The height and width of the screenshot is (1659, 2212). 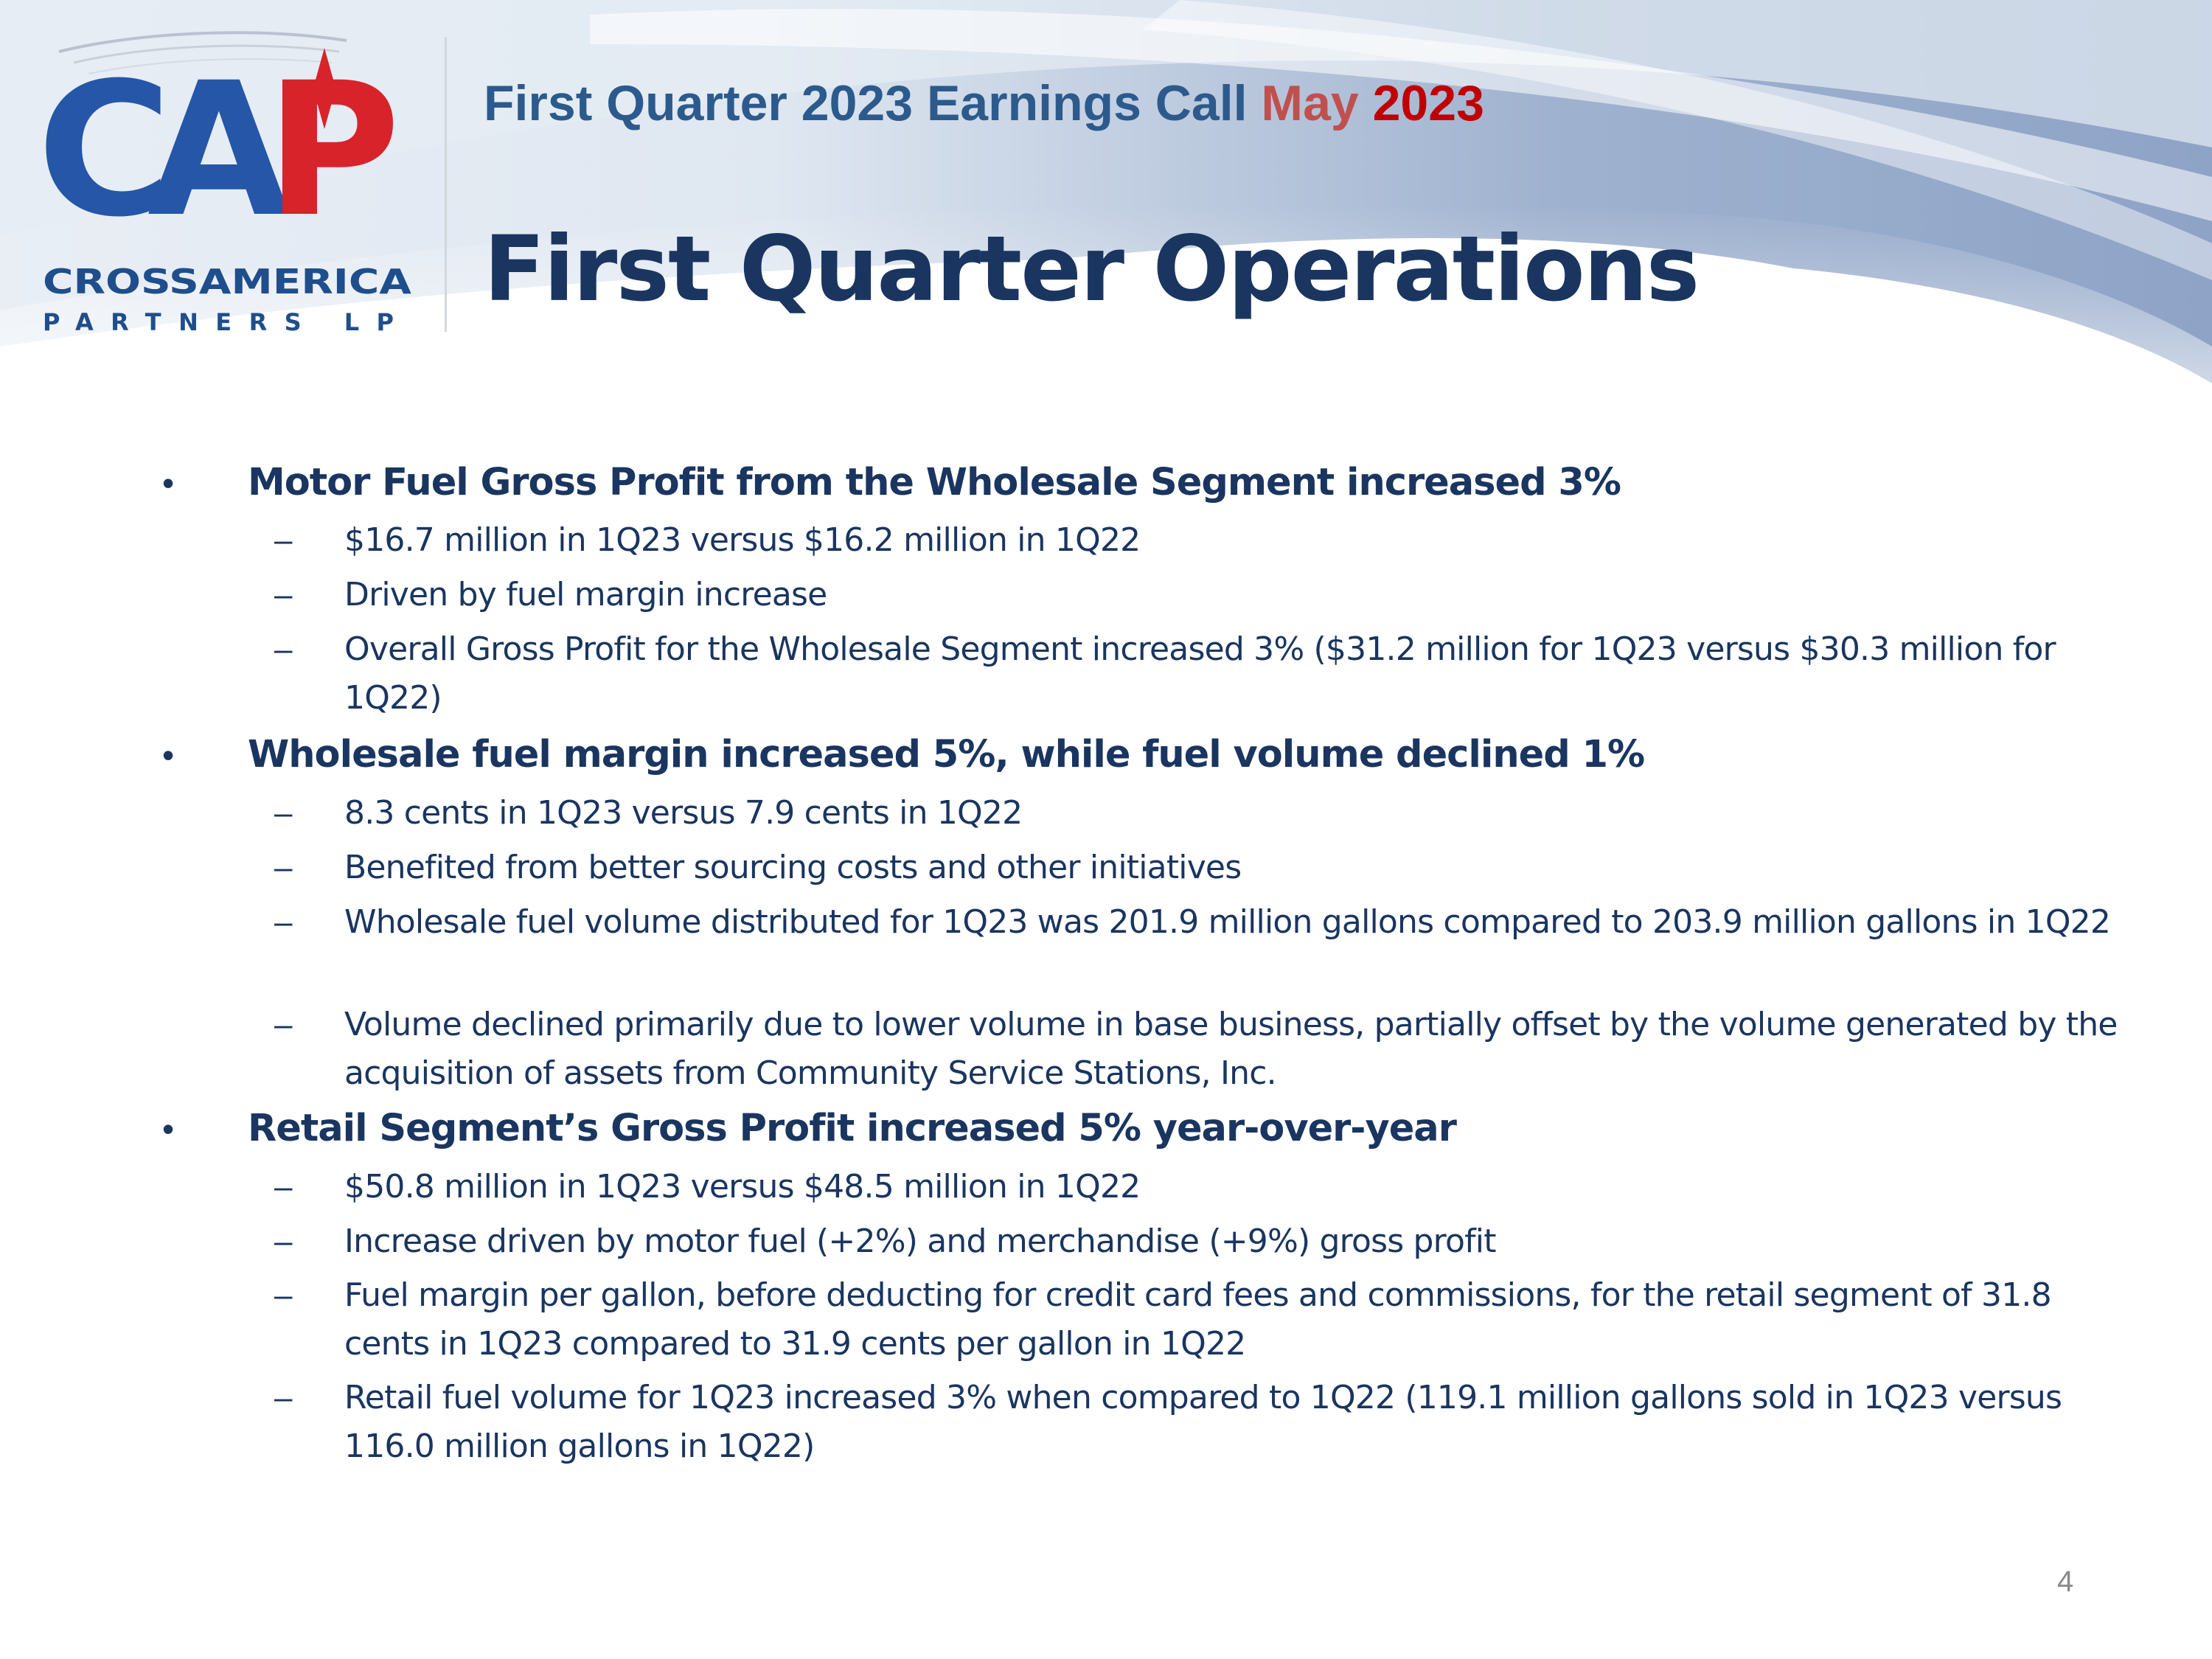 I want to click on svg-text: C, so click(x=99, y=150).